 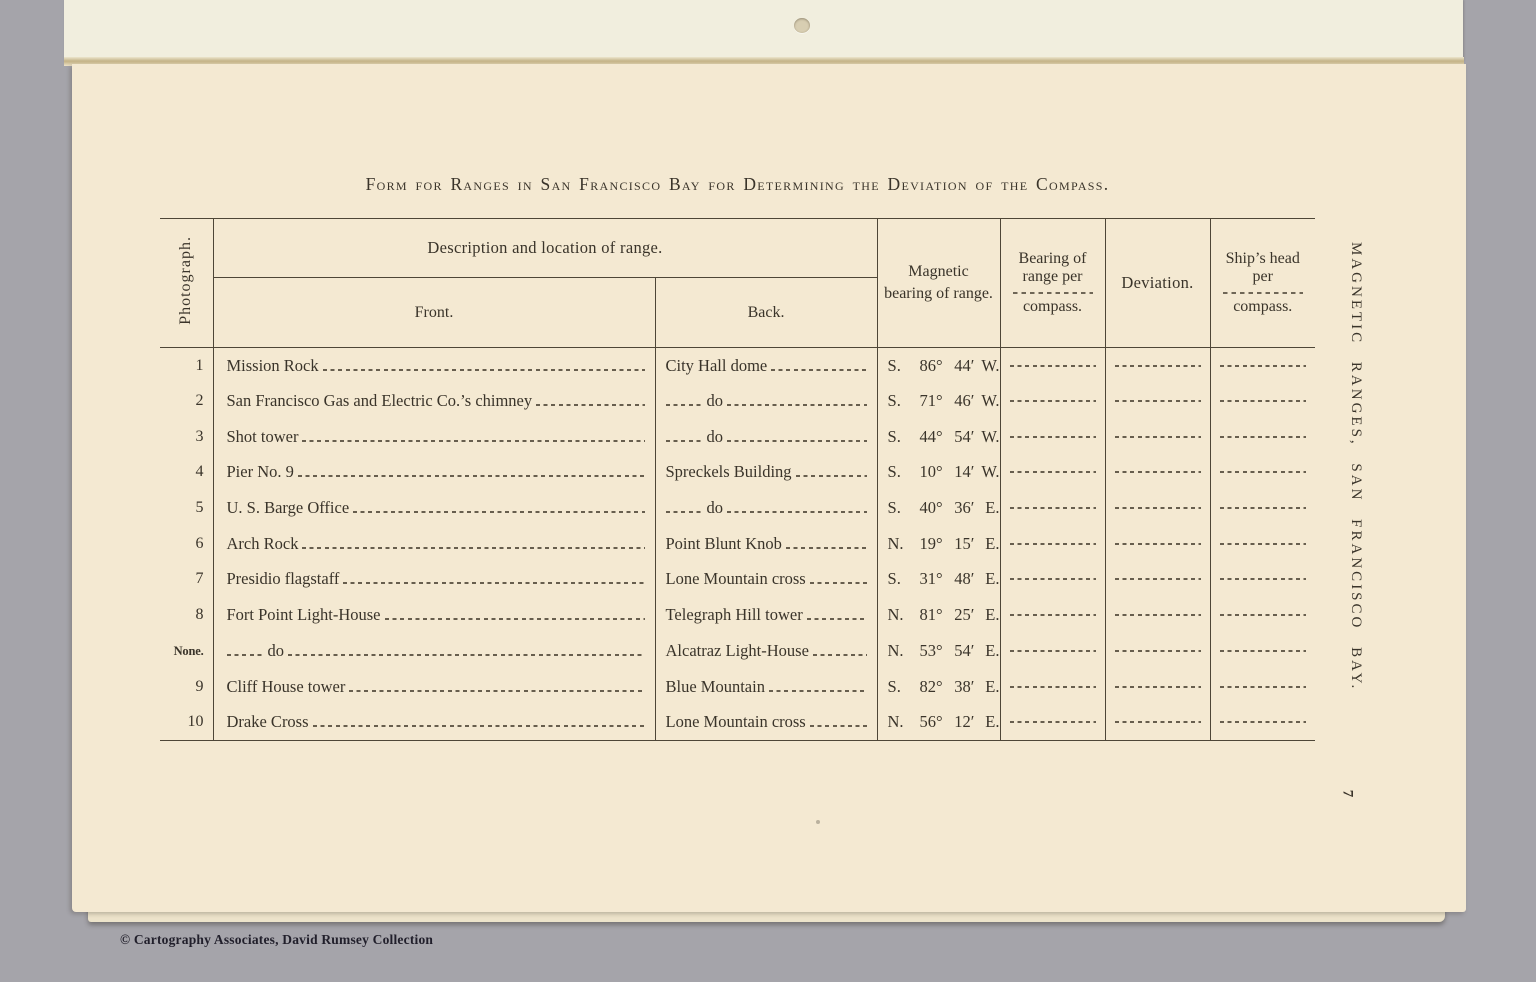 I want to click on photograph-number: 1, so click(x=199, y=365).